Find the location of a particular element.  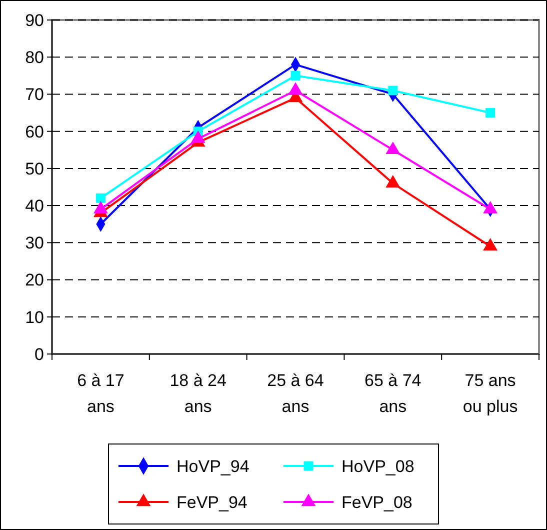

legend-label: HoVP_08 is located at coordinates (378, 466).